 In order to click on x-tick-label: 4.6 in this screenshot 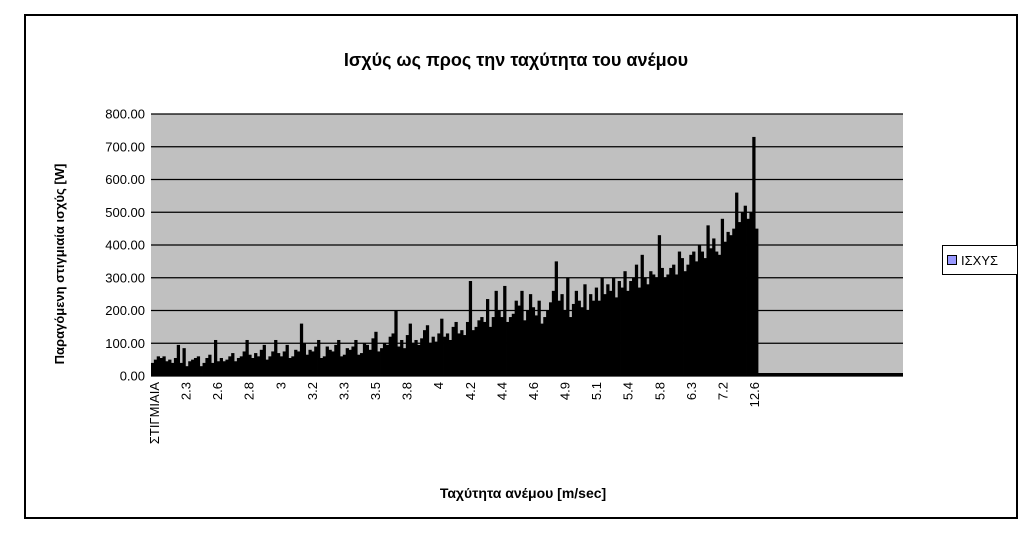, I will do `click(533, 391)`.